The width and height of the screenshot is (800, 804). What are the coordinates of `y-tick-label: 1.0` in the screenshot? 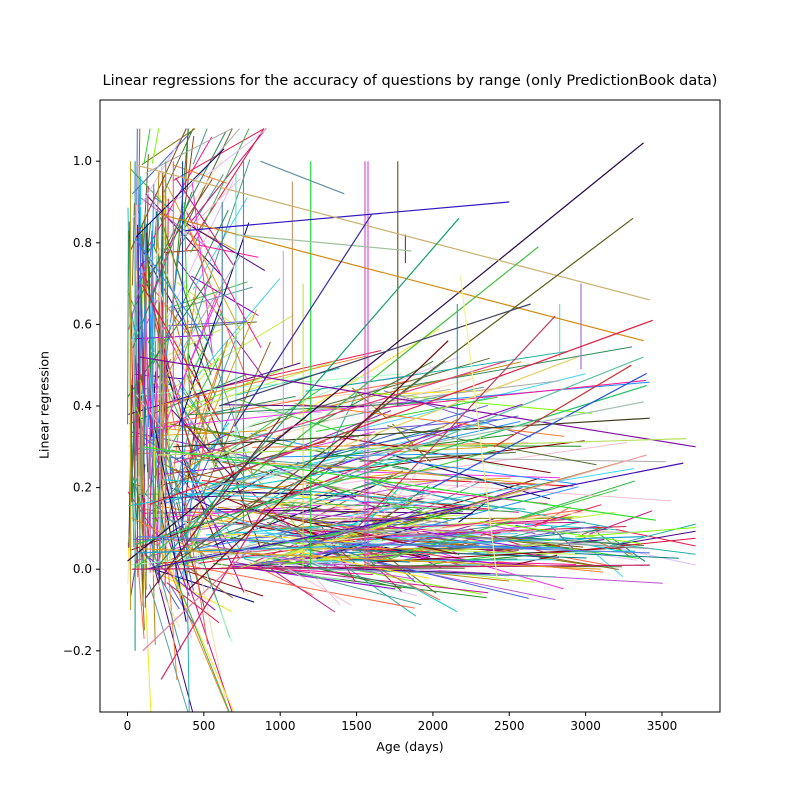 It's located at (82, 161).